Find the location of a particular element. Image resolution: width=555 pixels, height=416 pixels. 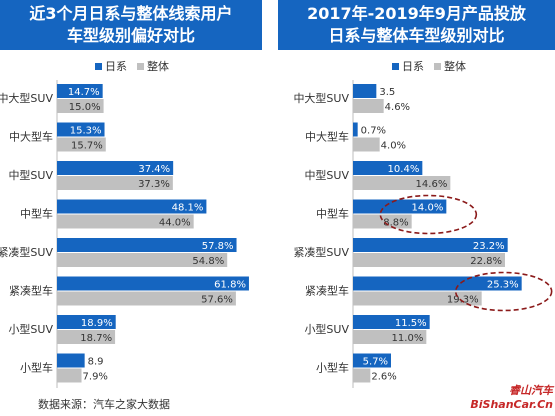

right-chart-title: 2017年-2019年9月产品投放 日系与整体车型级别对比 is located at coordinates (416, 25).